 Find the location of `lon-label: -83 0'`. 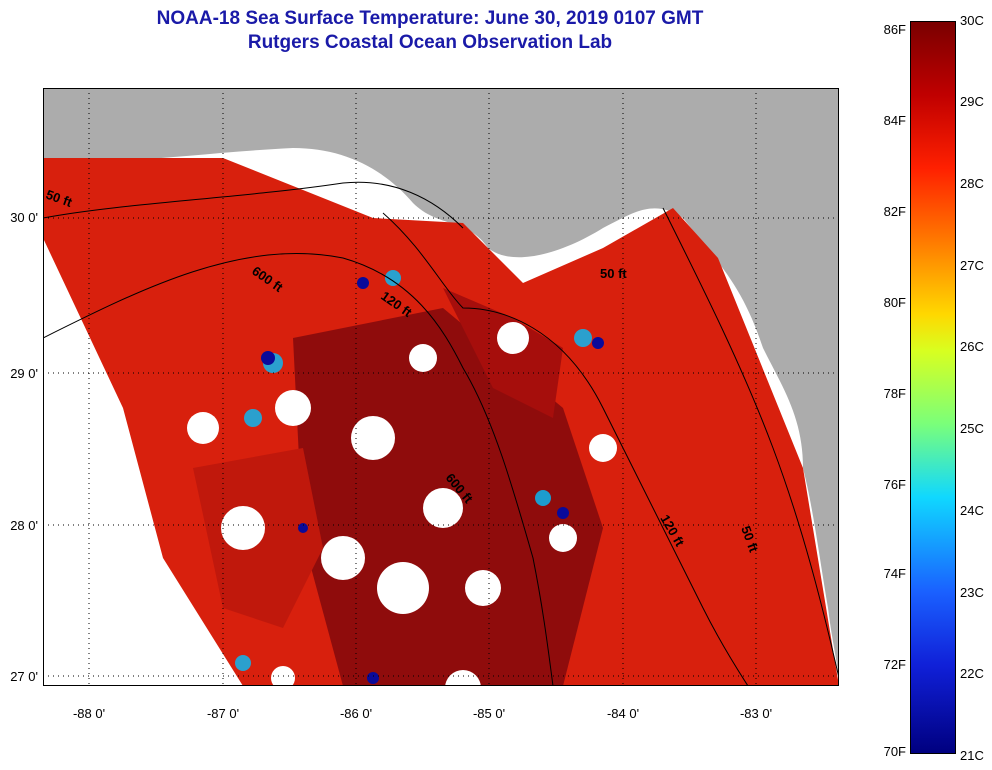

lon-label: -83 0' is located at coordinates (756, 713).